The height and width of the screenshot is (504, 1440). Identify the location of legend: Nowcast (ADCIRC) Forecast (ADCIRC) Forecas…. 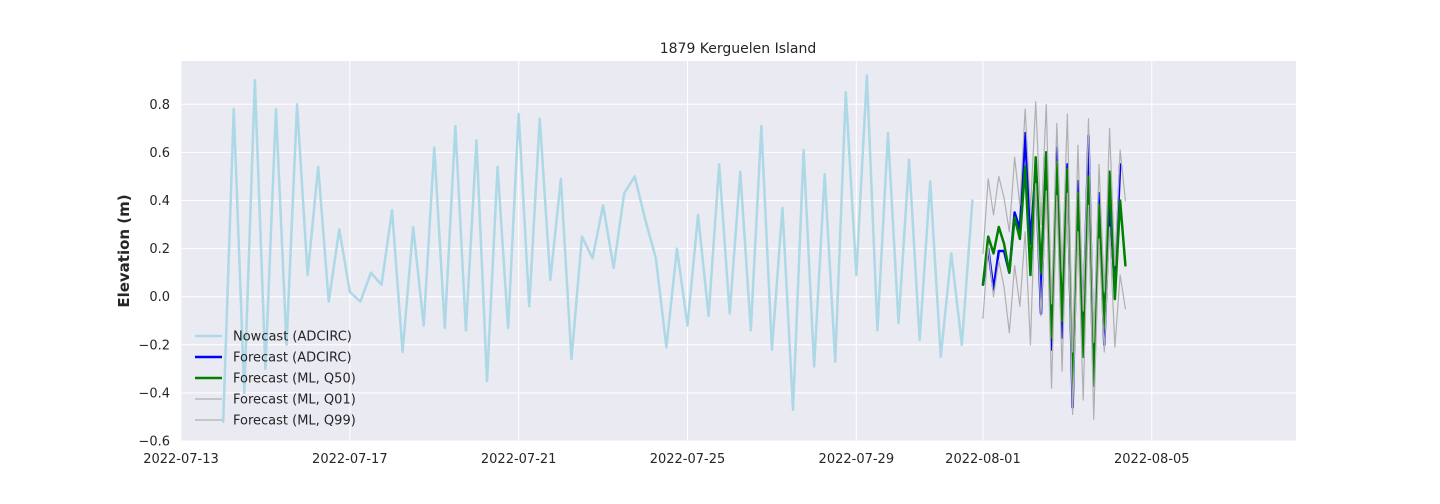
(275, 379).